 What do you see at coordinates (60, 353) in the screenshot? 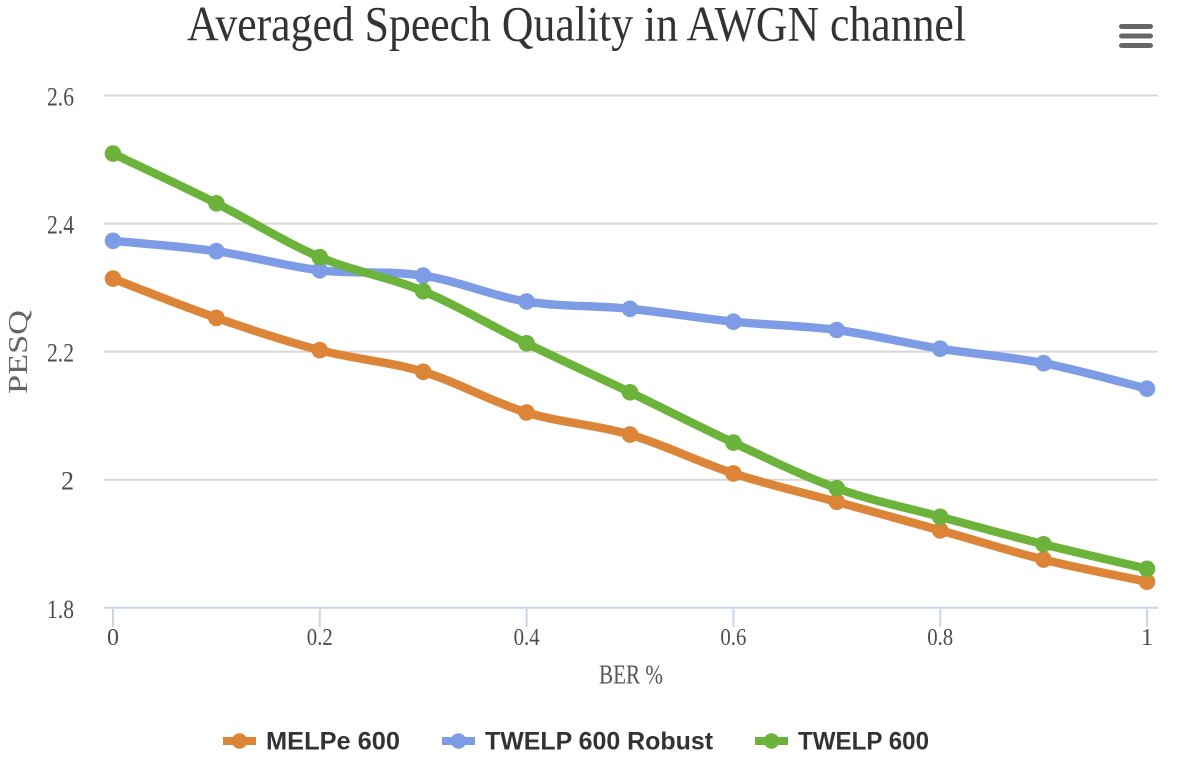
I see `svg-text: 2.2` at bounding box center [60, 353].